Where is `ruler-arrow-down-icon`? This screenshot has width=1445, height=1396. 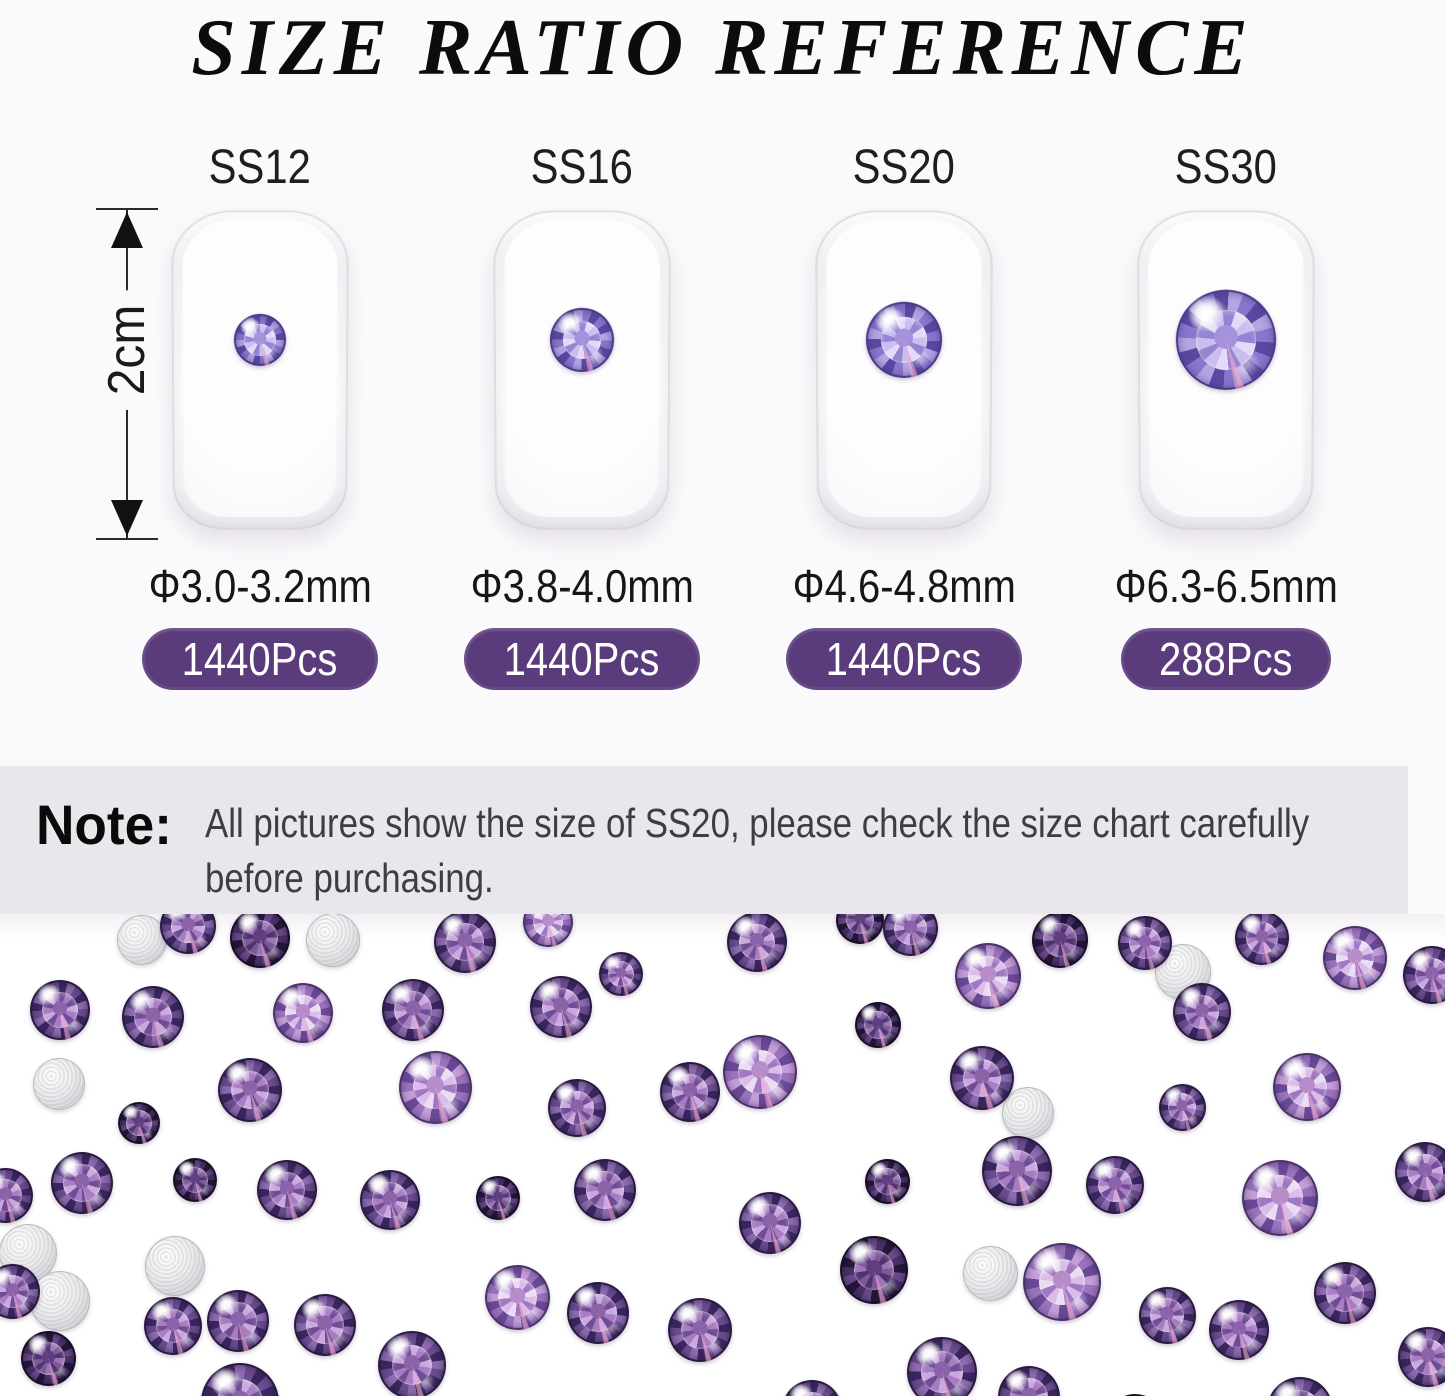 ruler-arrow-down-icon is located at coordinates (127, 518).